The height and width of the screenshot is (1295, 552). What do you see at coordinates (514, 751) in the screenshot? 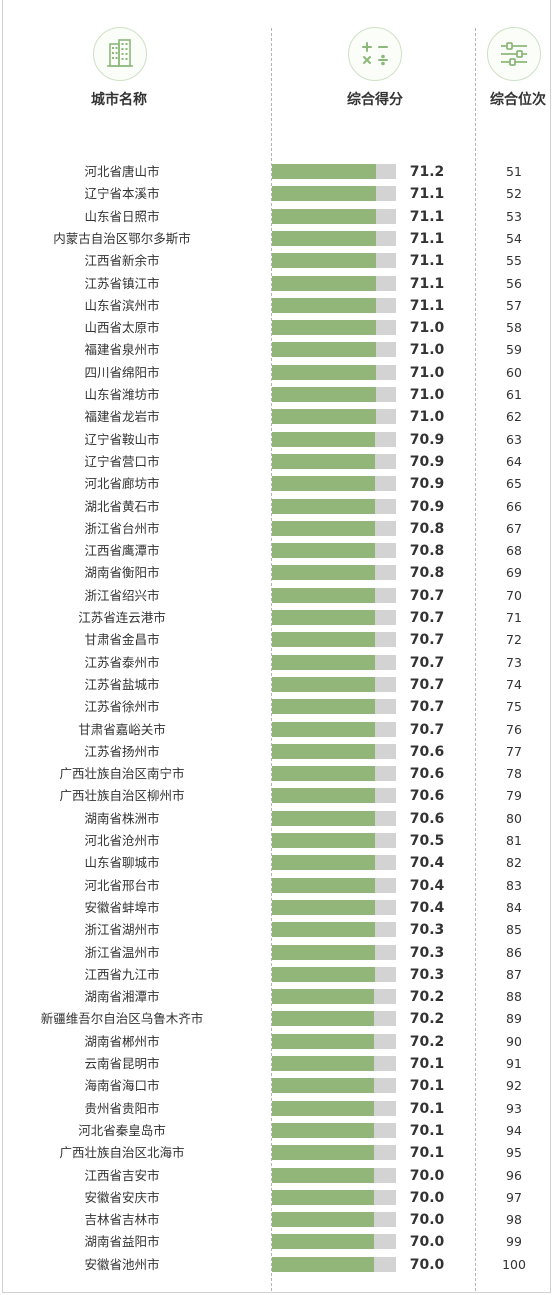
I see `rank-value: 77` at bounding box center [514, 751].